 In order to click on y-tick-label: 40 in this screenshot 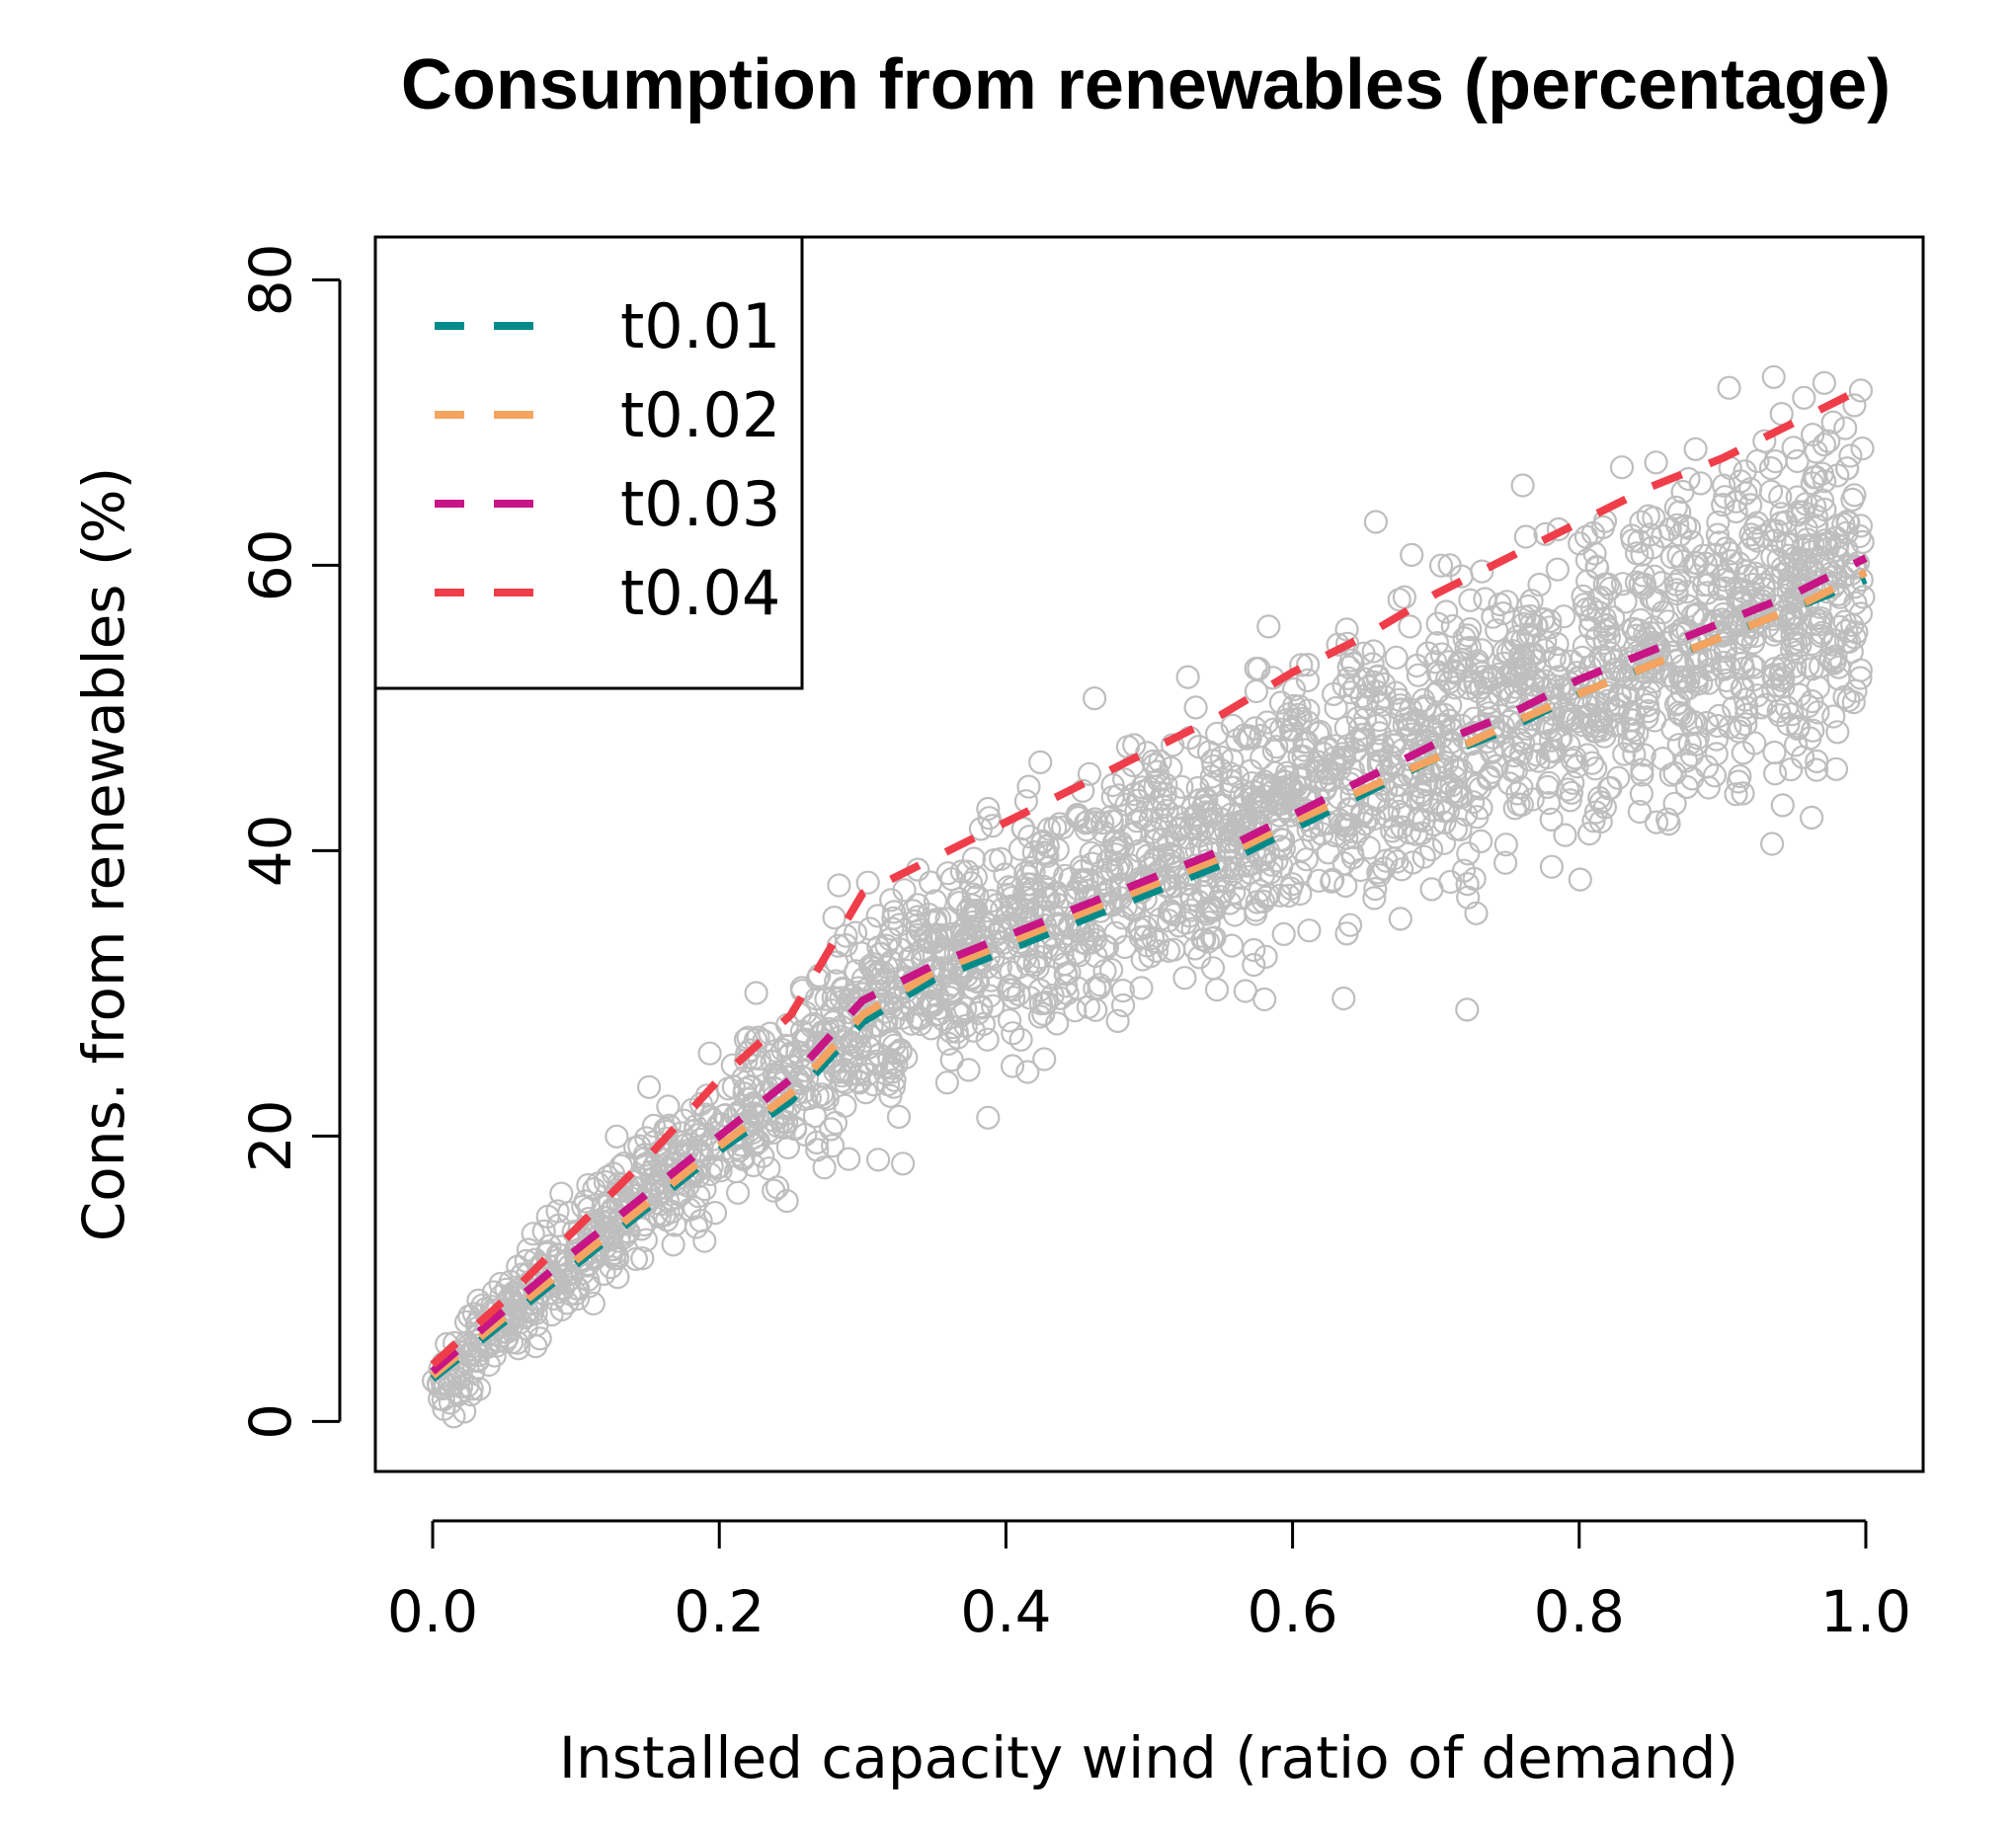, I will do `click(270, 850)`.